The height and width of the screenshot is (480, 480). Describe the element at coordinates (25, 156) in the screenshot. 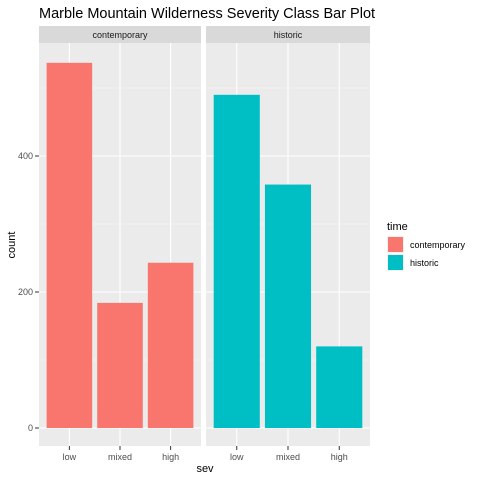

I see `y-tick-label: 400` at that location.